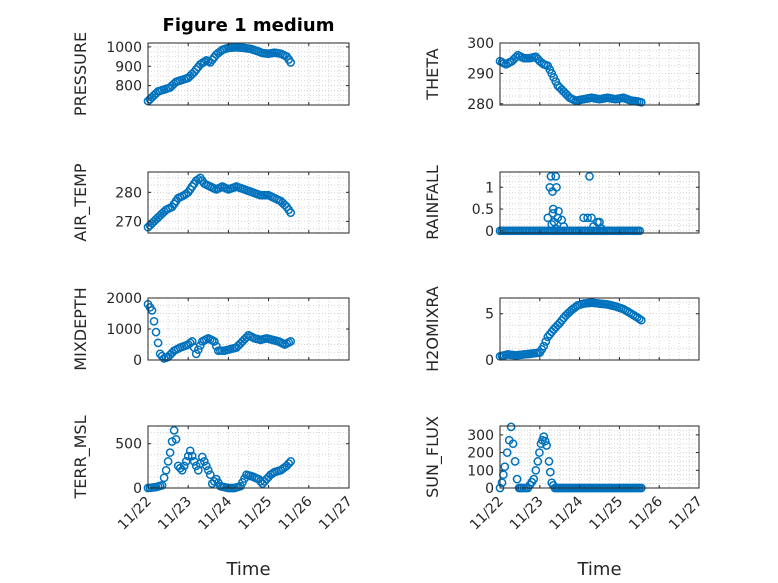 The height and width of the screenshot is (583, 778). I want to click on y-axis-label: PRESSURE, so click(80, 74).